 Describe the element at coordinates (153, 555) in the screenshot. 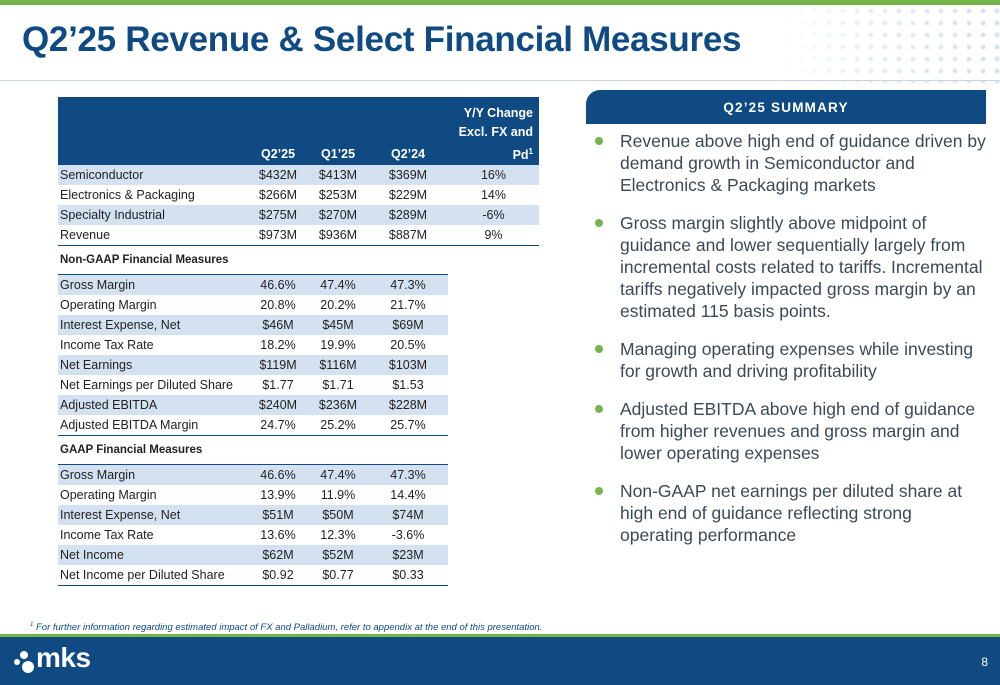

I see `row-label: Net Income` at that location.